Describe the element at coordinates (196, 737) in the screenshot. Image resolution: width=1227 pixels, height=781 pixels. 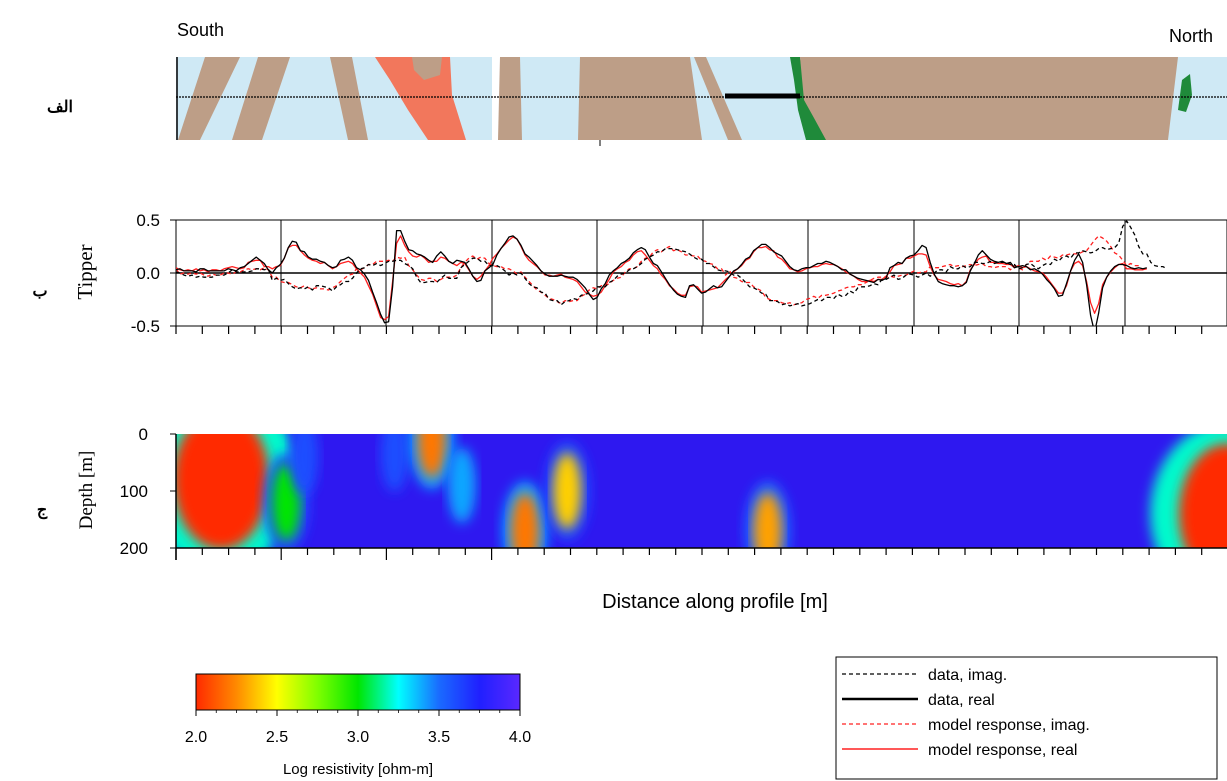
I see `colorbar-tick-label: 2.0` at that location.